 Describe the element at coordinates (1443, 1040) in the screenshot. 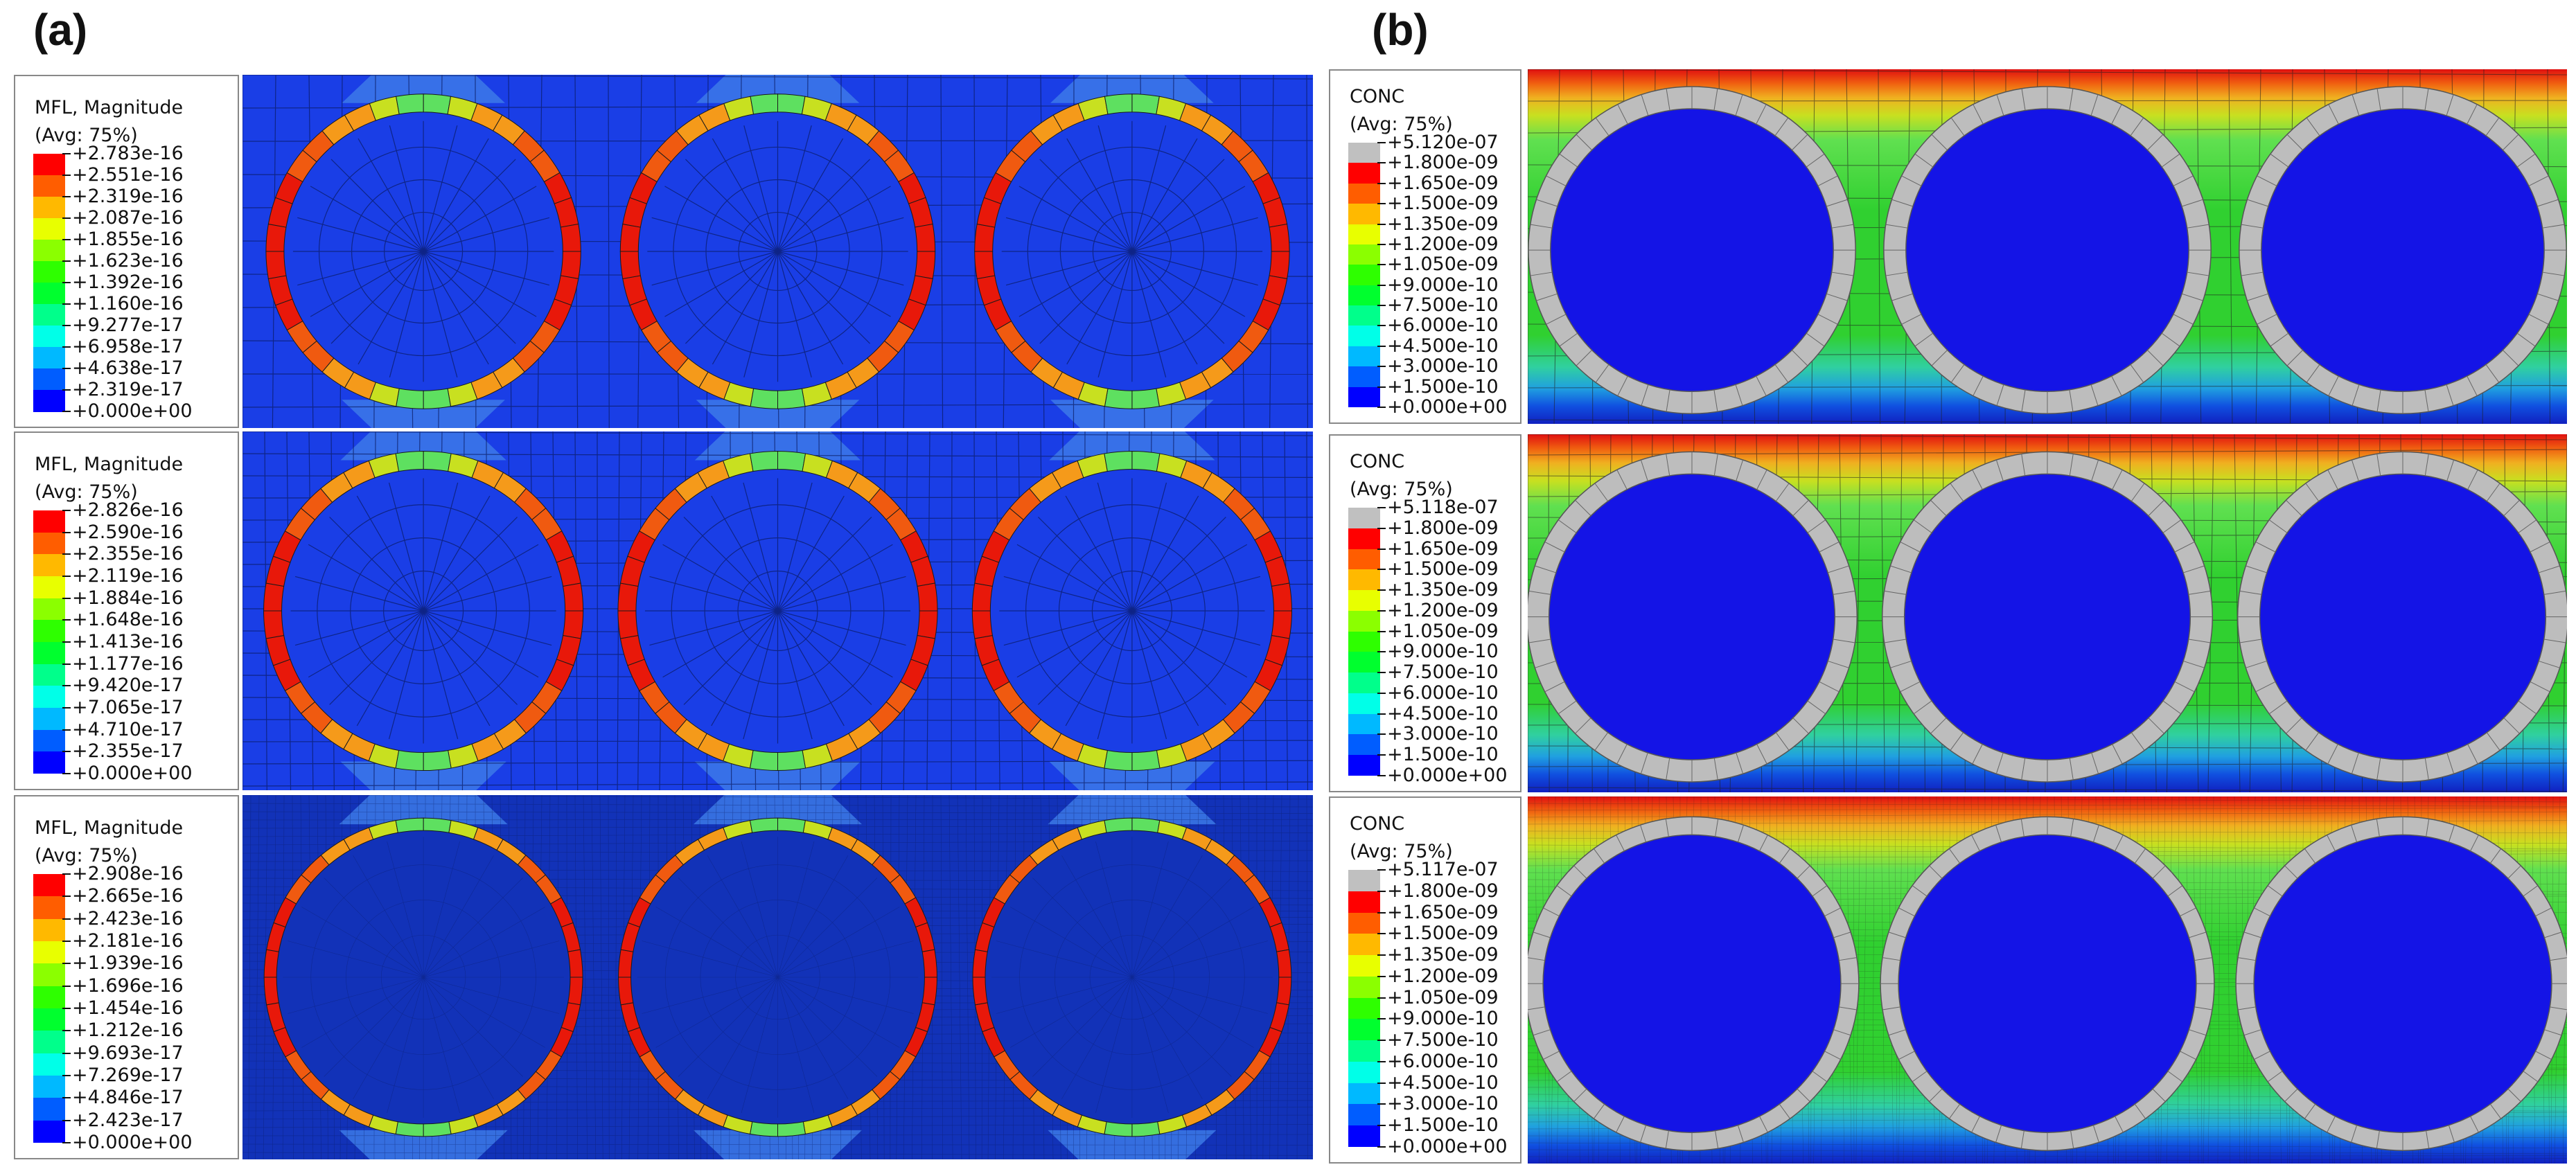

I see `legend-value: +7.500e-10` at that location.